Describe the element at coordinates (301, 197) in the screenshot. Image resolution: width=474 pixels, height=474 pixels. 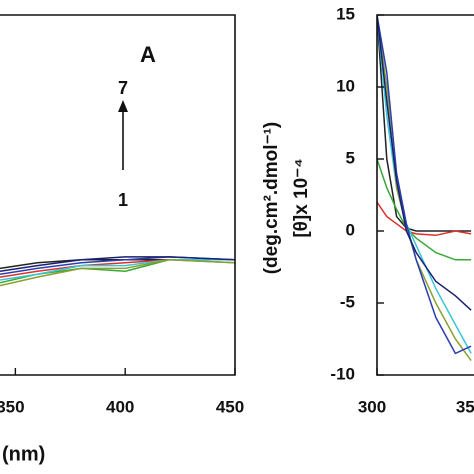
I see `y-axis-label: [θ]x 10⁻⁴` at that location.